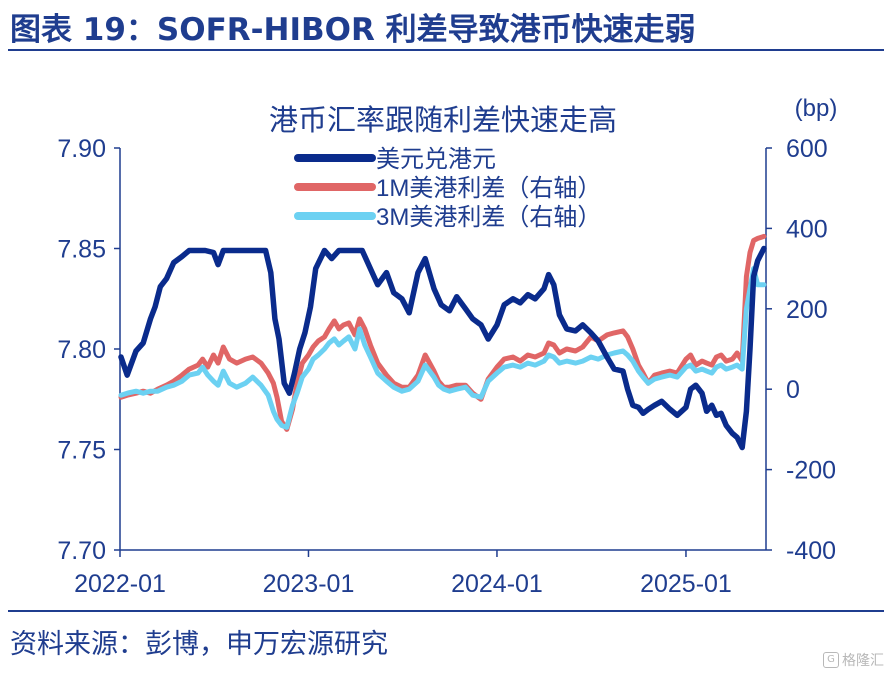  Describe the element at coordinates (488, 217) in the screenshot. I see `legend-label: 3M美港利差（右轴）` at that location.